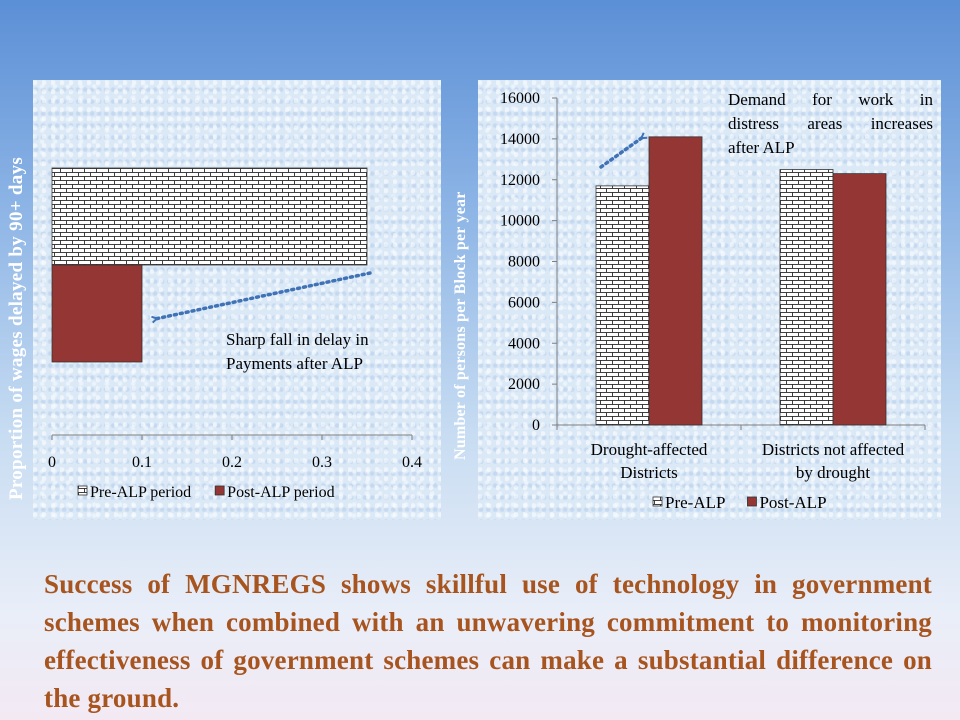  What do you see at coordinates (97, 313) in the screenshot?
I see `bar-post-alp-period` at bounding box center [97, 313].